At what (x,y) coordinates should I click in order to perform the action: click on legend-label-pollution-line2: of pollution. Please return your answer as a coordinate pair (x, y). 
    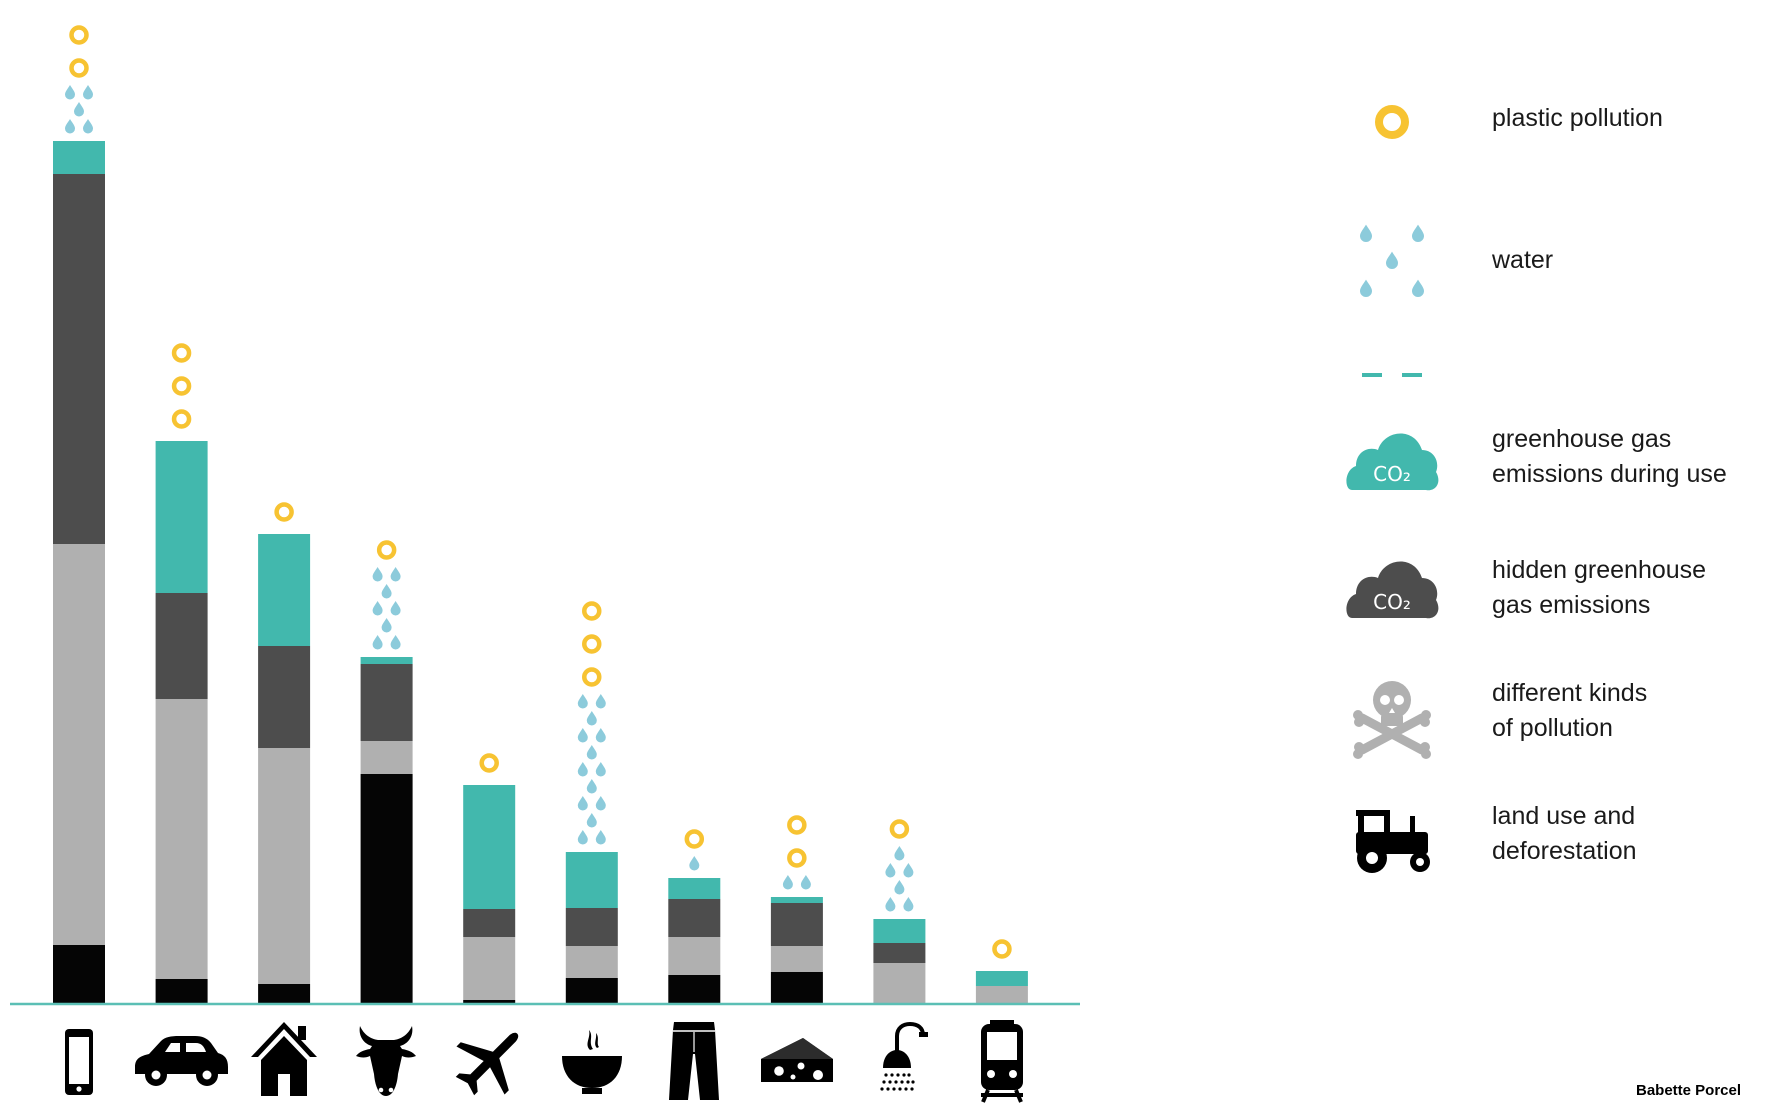
    Looking at the image, I should click on (1552, 728).